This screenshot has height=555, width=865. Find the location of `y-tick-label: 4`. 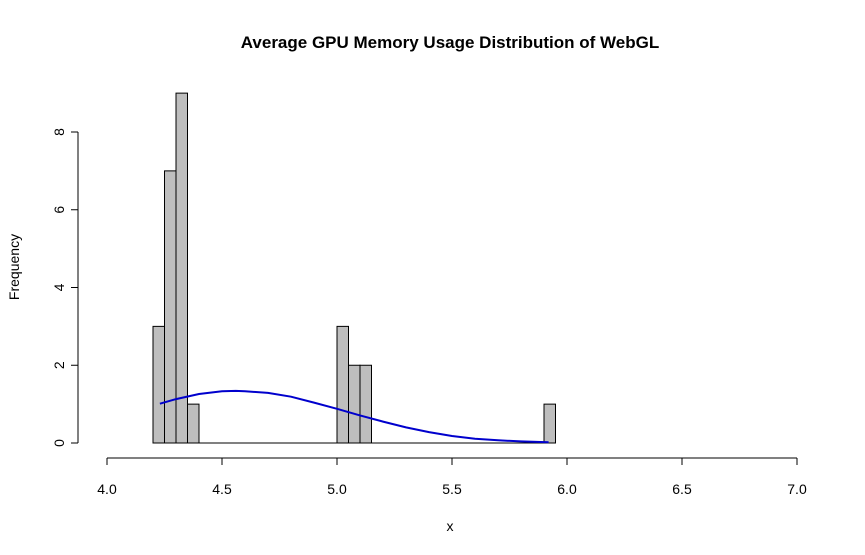

y-tick-label: 4 is located at coordinates (59, 287).